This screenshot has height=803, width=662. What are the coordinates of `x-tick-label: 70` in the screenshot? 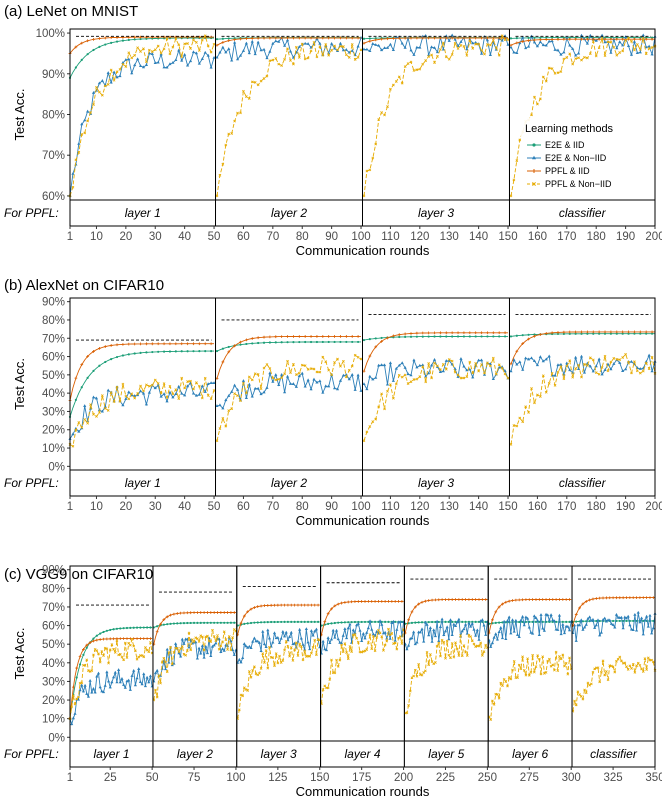 It's located at (272, 237).